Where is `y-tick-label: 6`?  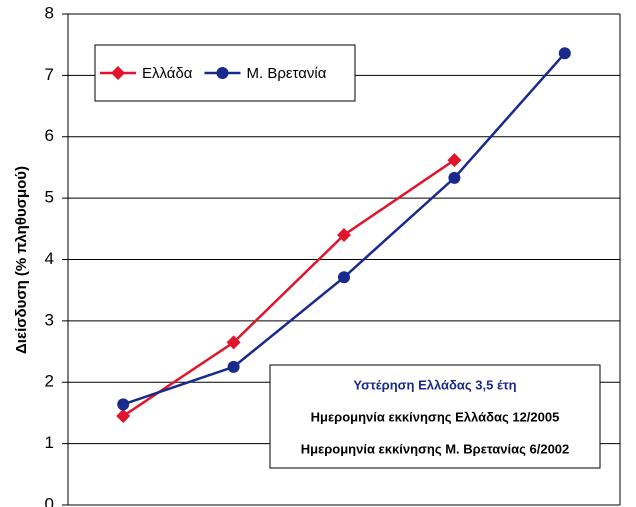
y-tick-label: 6 is located at coordinates (49, 135).